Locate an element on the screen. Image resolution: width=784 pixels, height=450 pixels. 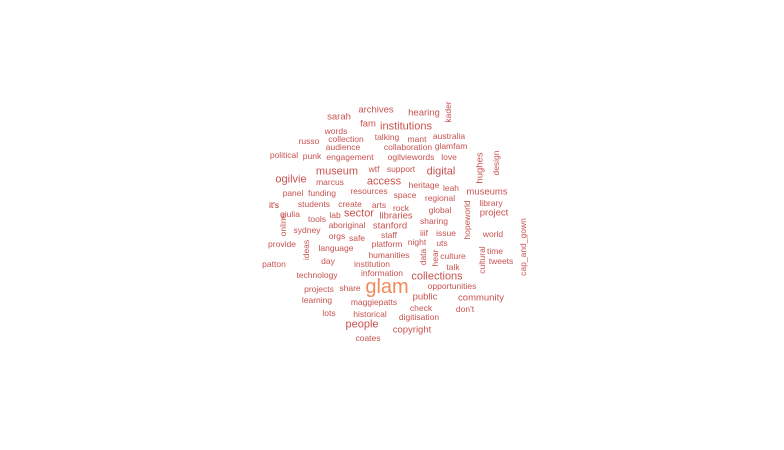
word-staff: staff is located at coordinates (389, 234).